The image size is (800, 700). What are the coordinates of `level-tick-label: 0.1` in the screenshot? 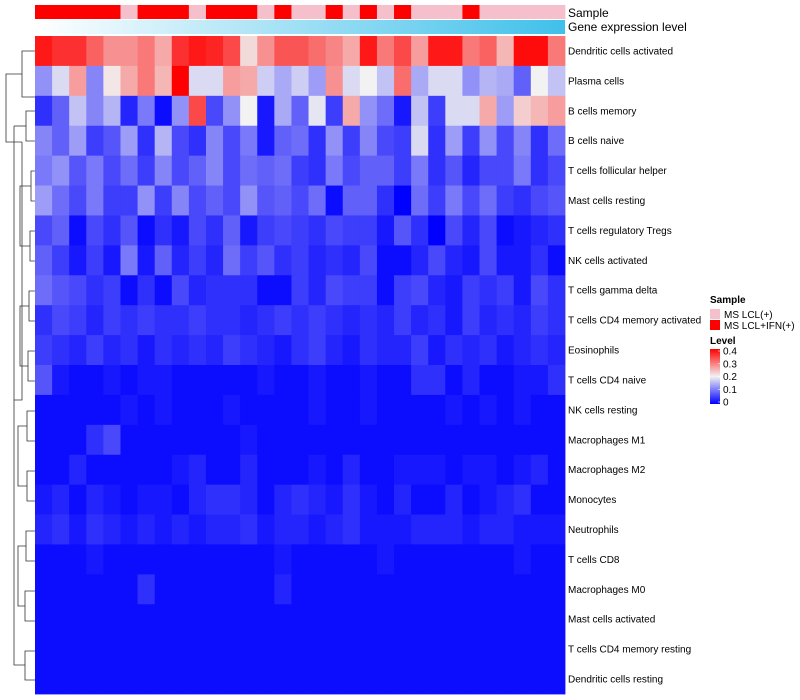 It's located at (730, 390).